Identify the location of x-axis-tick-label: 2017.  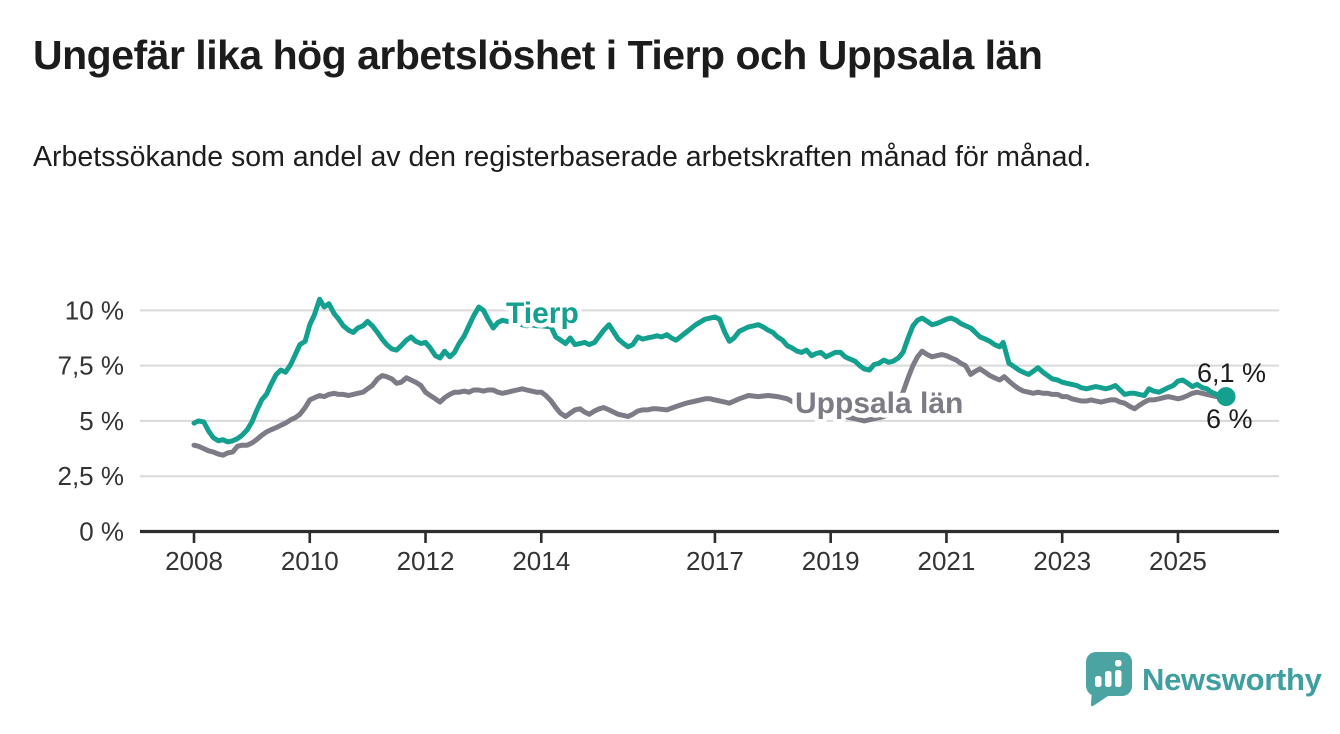
(715, 561).